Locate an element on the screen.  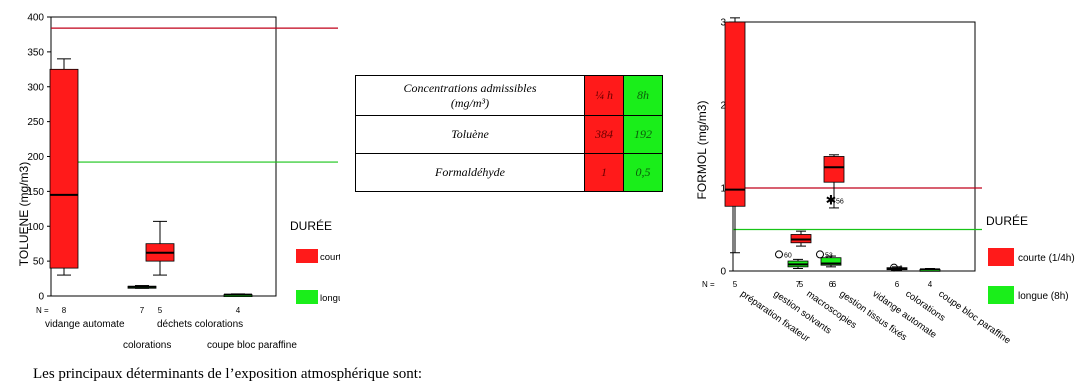
formol-legend-item-short: courte (1/4h) is located at coordinates (1031, 257).